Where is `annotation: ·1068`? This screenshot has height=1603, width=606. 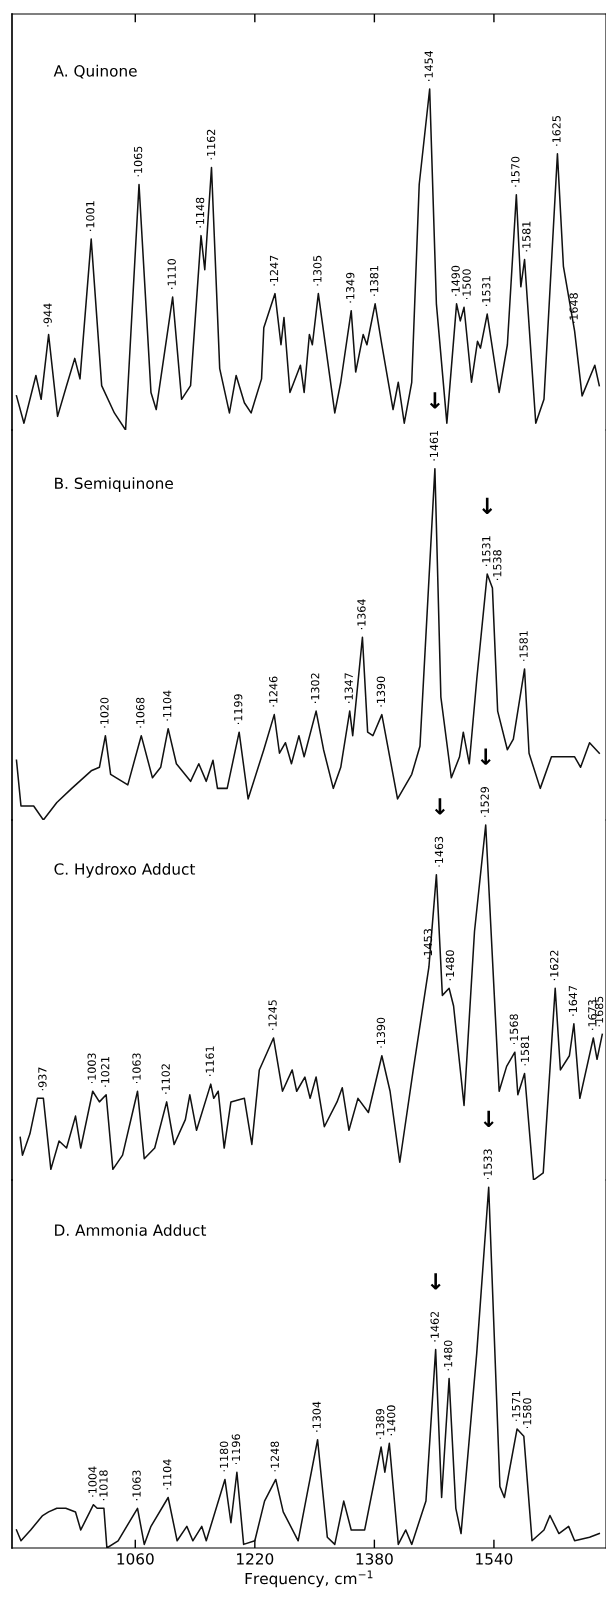 annotation: ·1068 is located at coordinates (140, 712).